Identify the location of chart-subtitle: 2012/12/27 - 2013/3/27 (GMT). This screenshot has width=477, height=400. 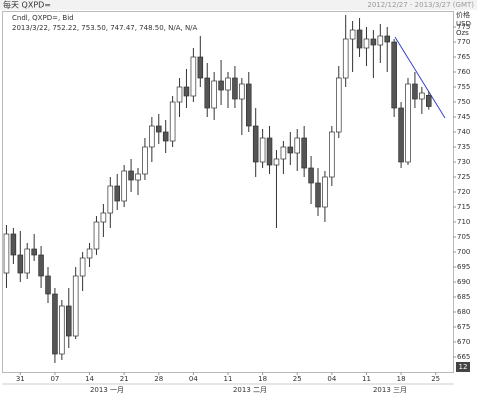
(420, 5).